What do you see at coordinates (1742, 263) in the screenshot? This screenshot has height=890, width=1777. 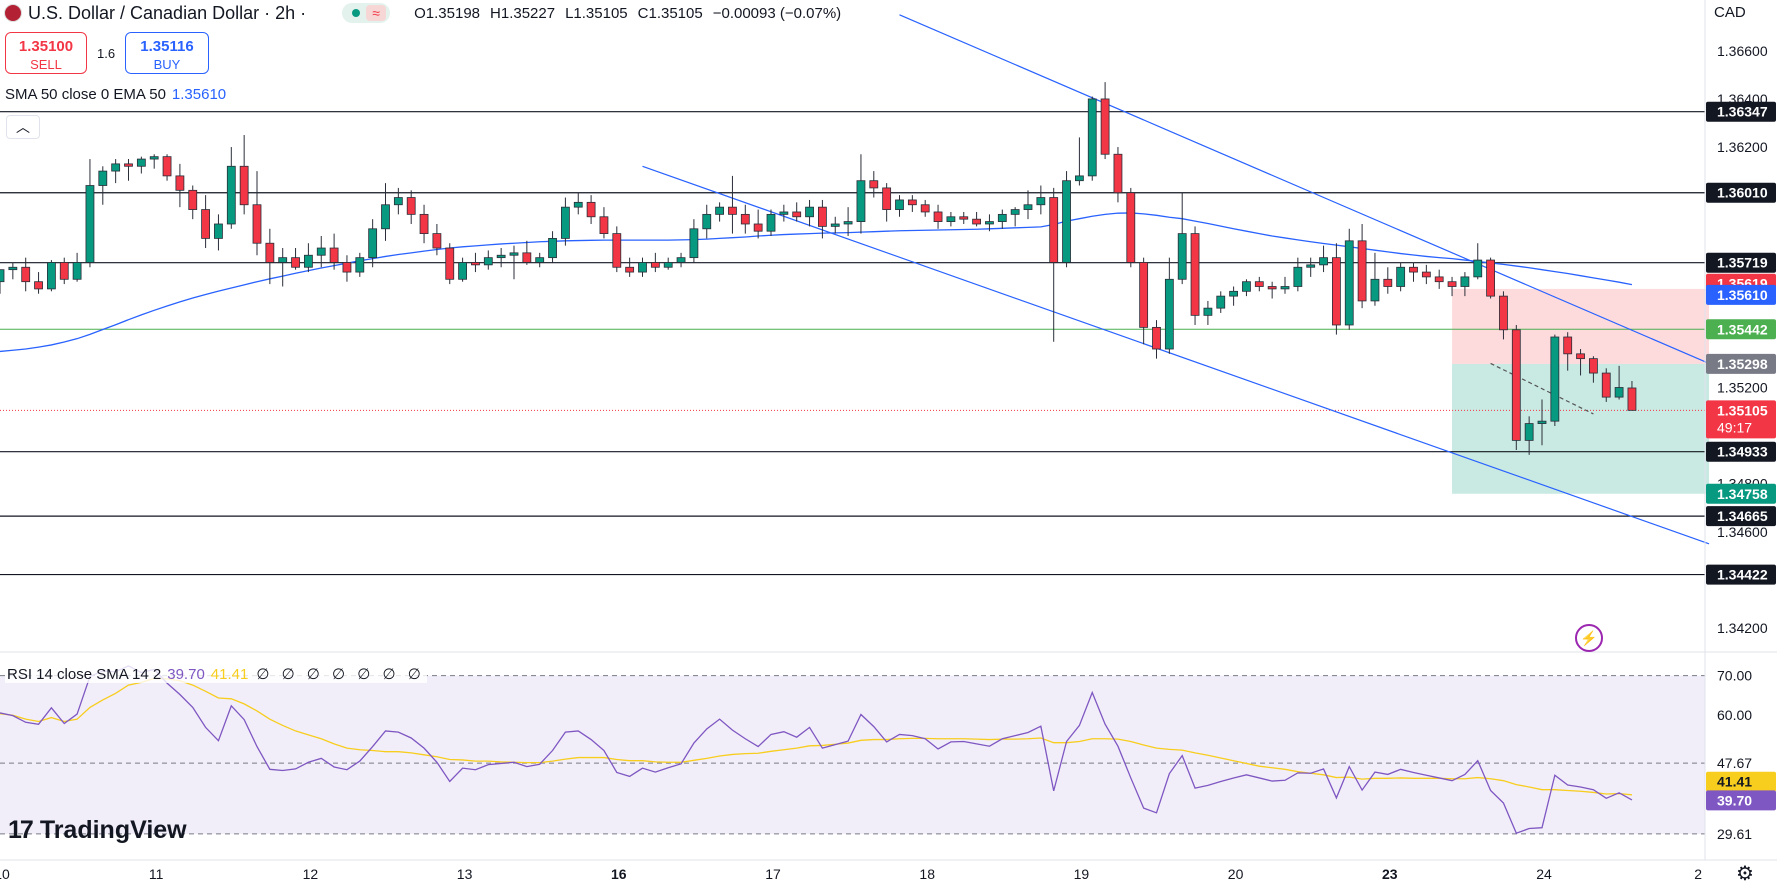 I see `level-tag-text: 1.35719` at bounding box center [1742, 263].